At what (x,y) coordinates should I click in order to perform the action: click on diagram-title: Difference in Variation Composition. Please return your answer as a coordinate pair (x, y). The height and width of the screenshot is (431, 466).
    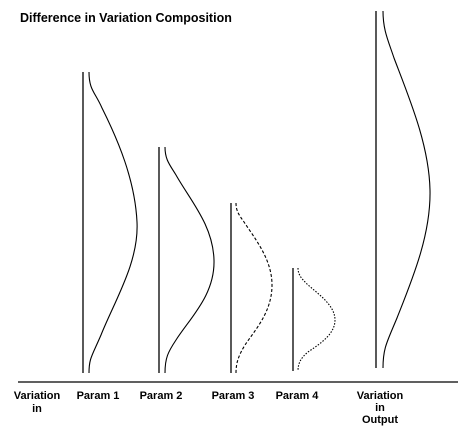
    Looking at the image, I should click on (126, 18).